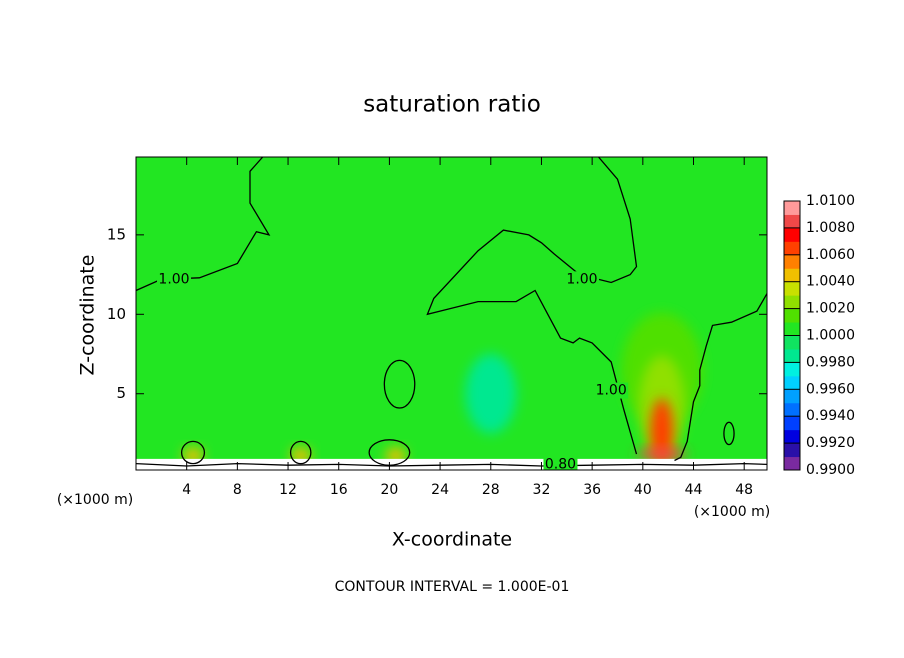  I want to click on contour-label: 0.80, so click(560, 464).